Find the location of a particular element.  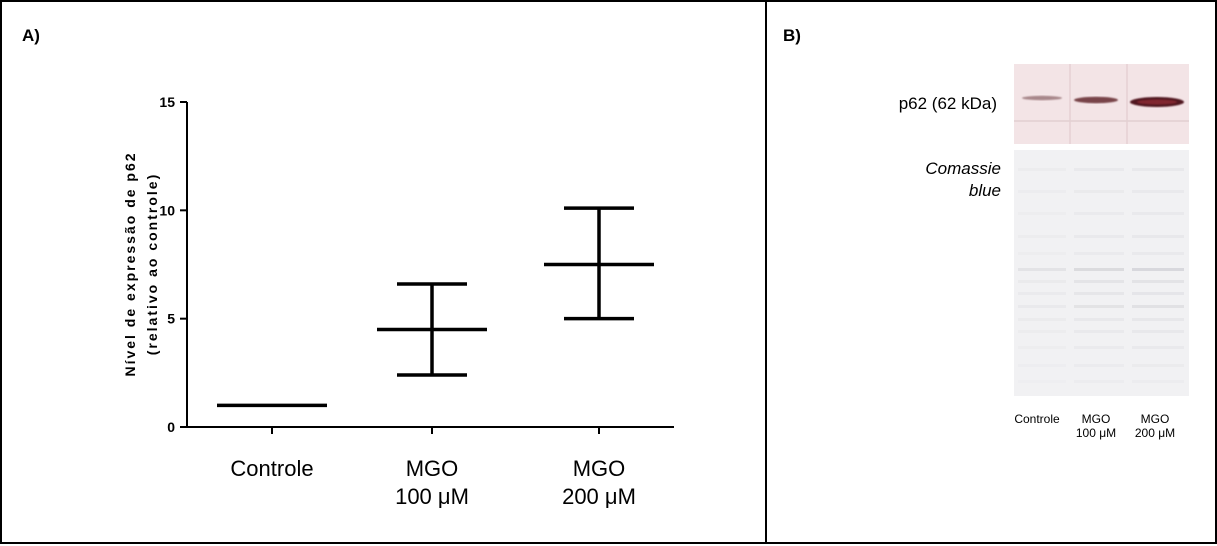

y-tick-label: 15 is located at coordinates (167, 102).